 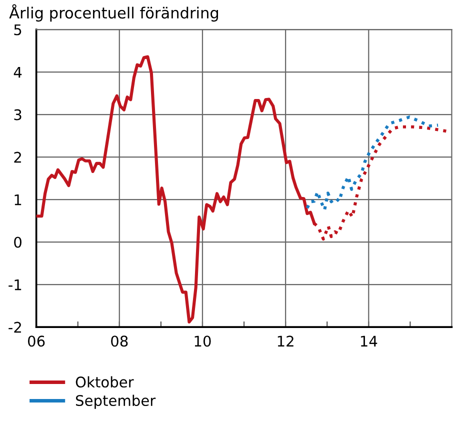 I want to click on x-tick-label: 06, so click(x=36, y=341).